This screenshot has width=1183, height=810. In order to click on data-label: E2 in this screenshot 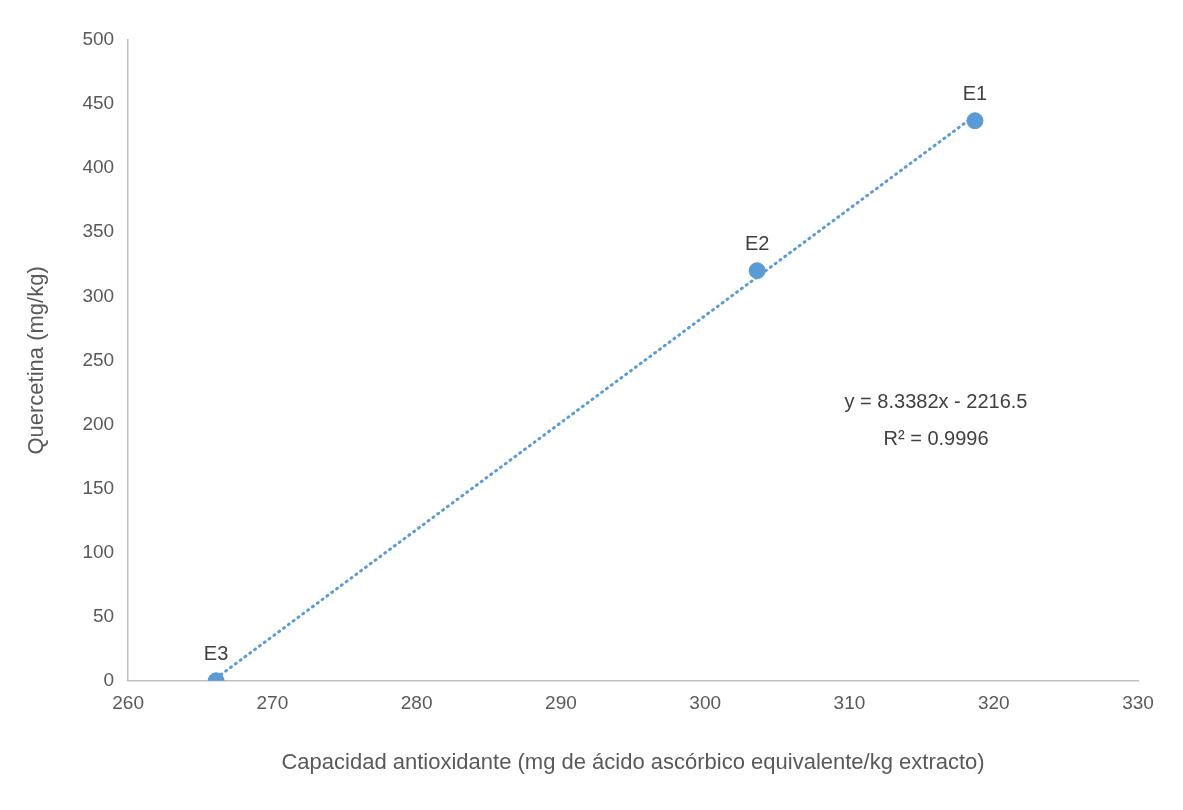, I will do `click(757, 243)`.